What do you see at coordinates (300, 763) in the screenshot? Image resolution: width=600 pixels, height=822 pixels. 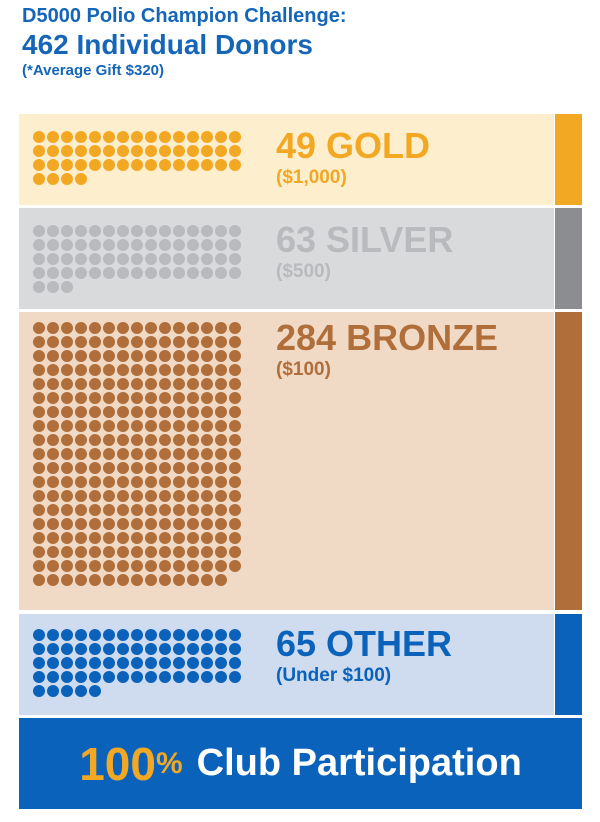 I see `participation-banner: 100 % Club Participation` at bounding box center [300, 763].